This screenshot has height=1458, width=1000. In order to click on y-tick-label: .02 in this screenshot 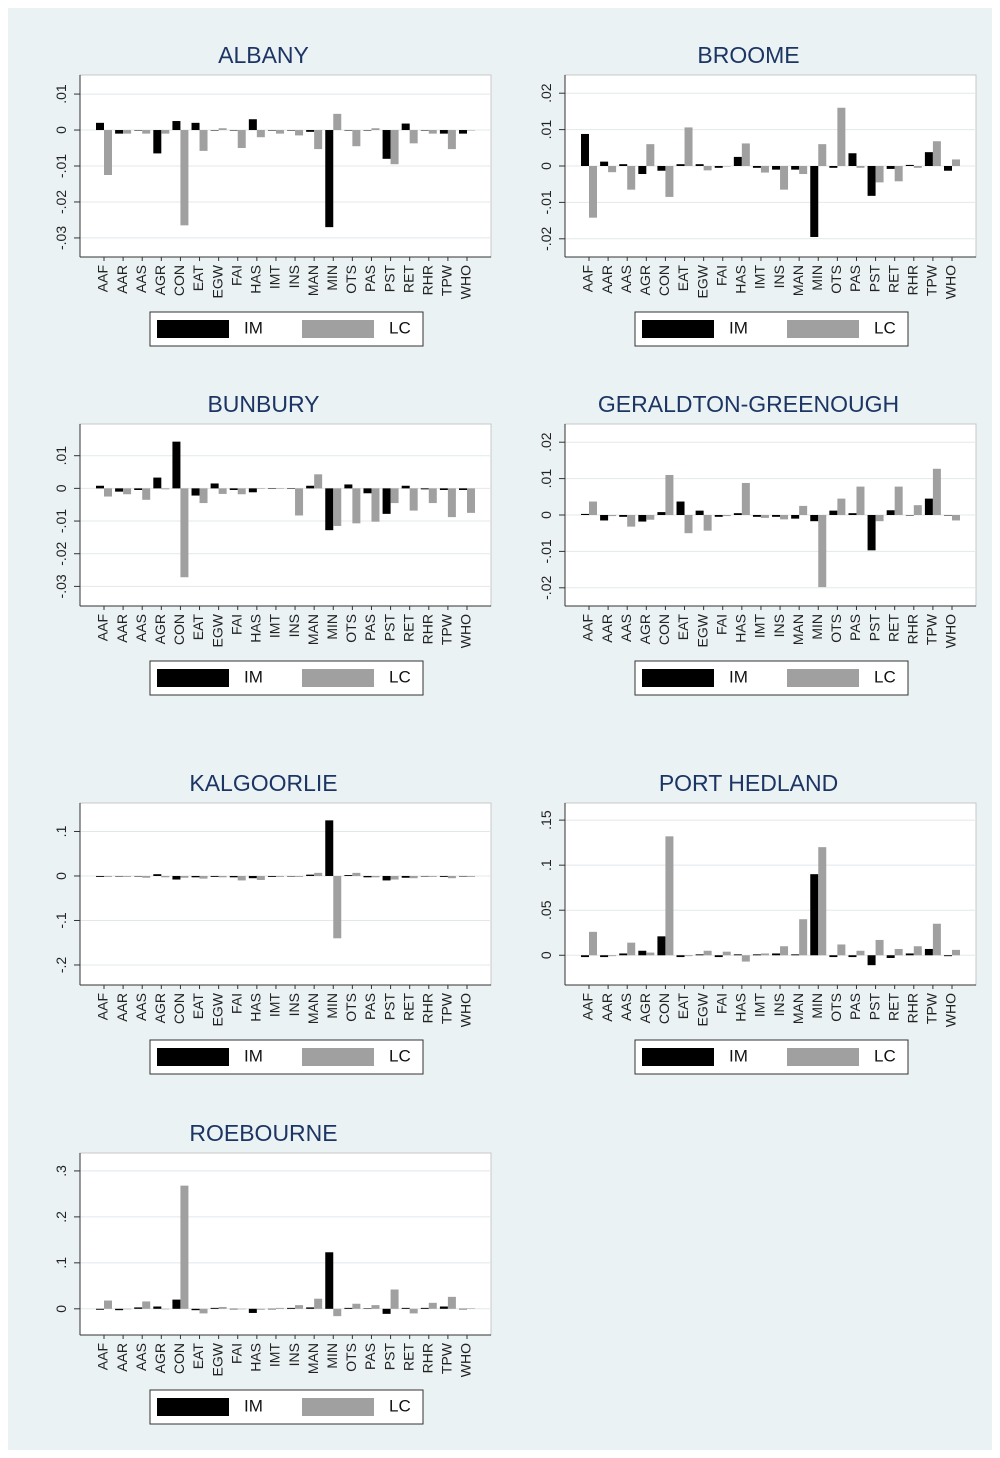, I will do `click(546, 93)`.